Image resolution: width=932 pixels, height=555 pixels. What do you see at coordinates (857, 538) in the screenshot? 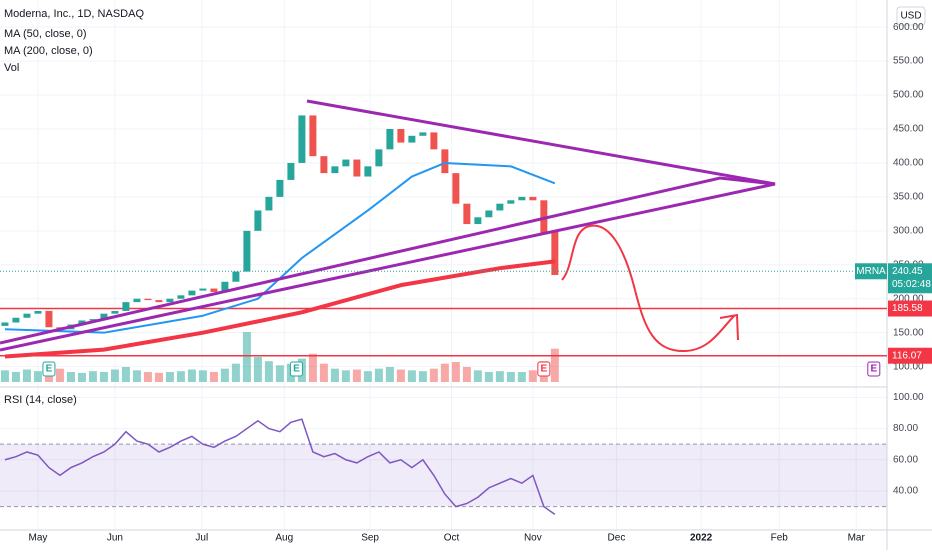
I see `x-tick-label: Mar` at bounding box center [857, 538].